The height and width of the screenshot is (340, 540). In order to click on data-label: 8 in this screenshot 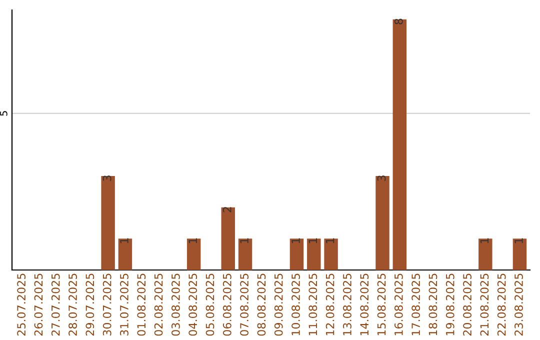, I will do `click(398, 21)`.